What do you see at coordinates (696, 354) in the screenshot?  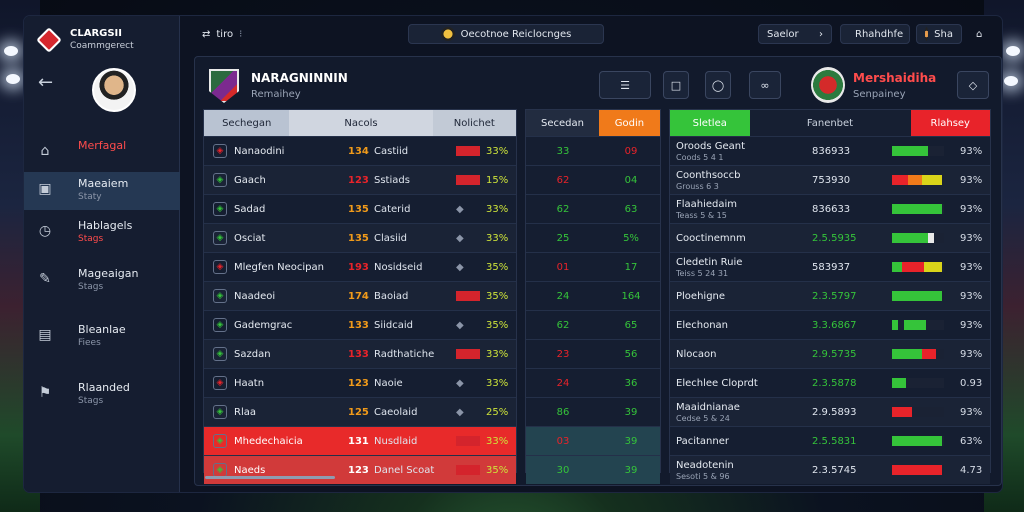 I see `stat-name: Nlocaon` at bounding box center [696, 354].